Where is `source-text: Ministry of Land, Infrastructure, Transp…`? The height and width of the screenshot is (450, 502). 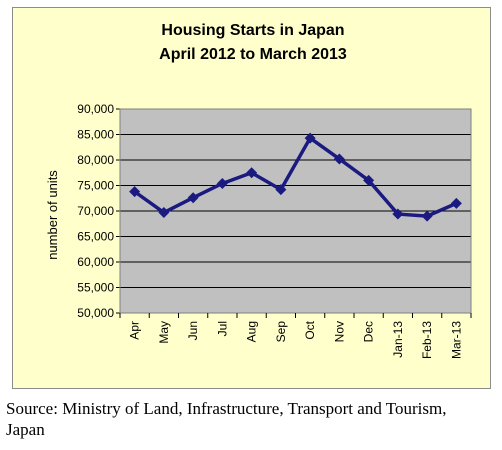 source-text: Ministry of Land, Infrastructure, Transp… is located at coordinates (226, 419).